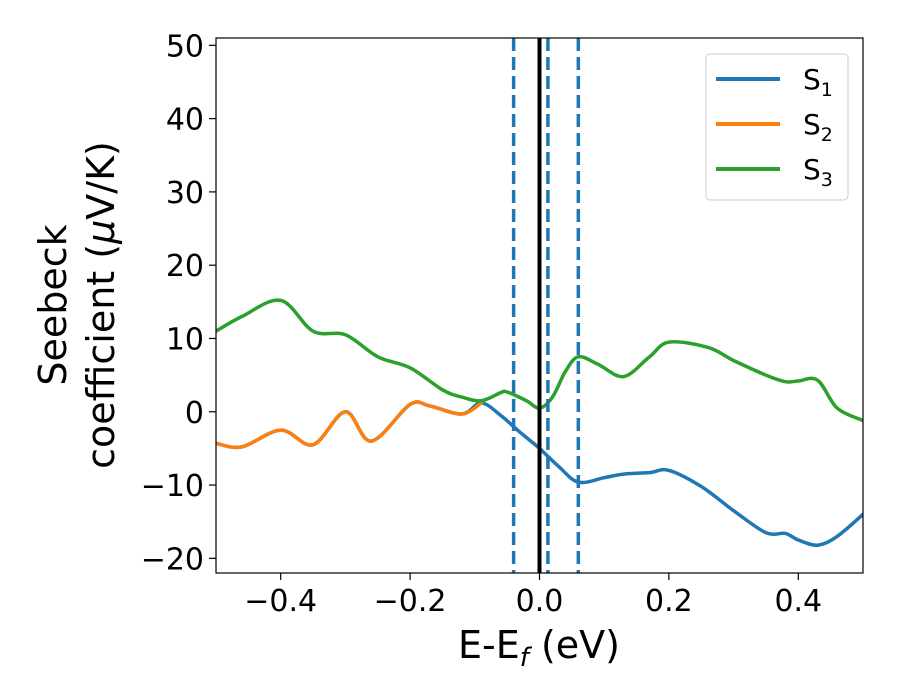 This screenshot has height=700, width=900. What do you see at coordinates (185, 339) in the screenshot?
I see `y-tick-label: 10` at bounding box center [185, 339].